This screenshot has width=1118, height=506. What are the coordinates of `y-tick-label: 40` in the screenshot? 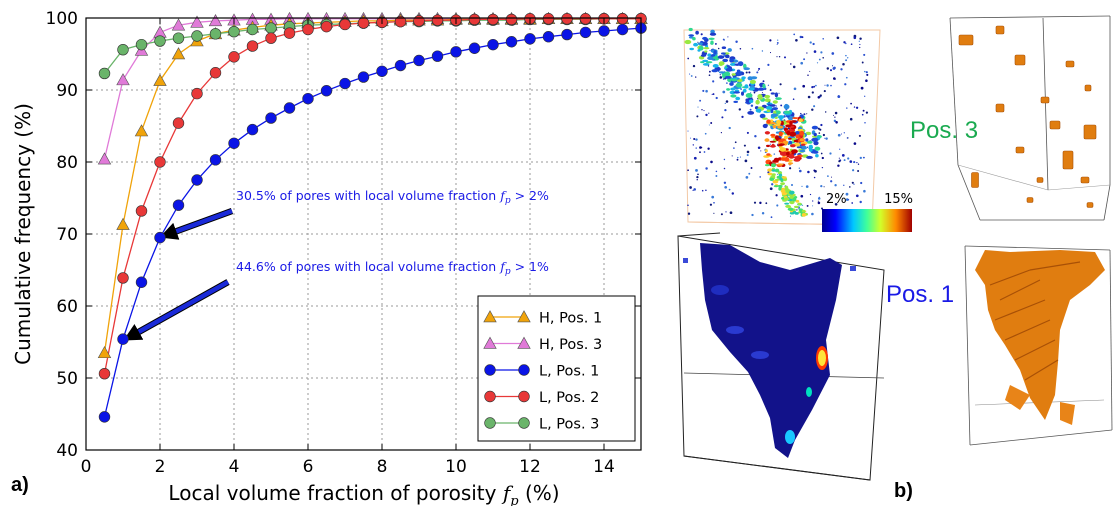 It's located at (67, 451).